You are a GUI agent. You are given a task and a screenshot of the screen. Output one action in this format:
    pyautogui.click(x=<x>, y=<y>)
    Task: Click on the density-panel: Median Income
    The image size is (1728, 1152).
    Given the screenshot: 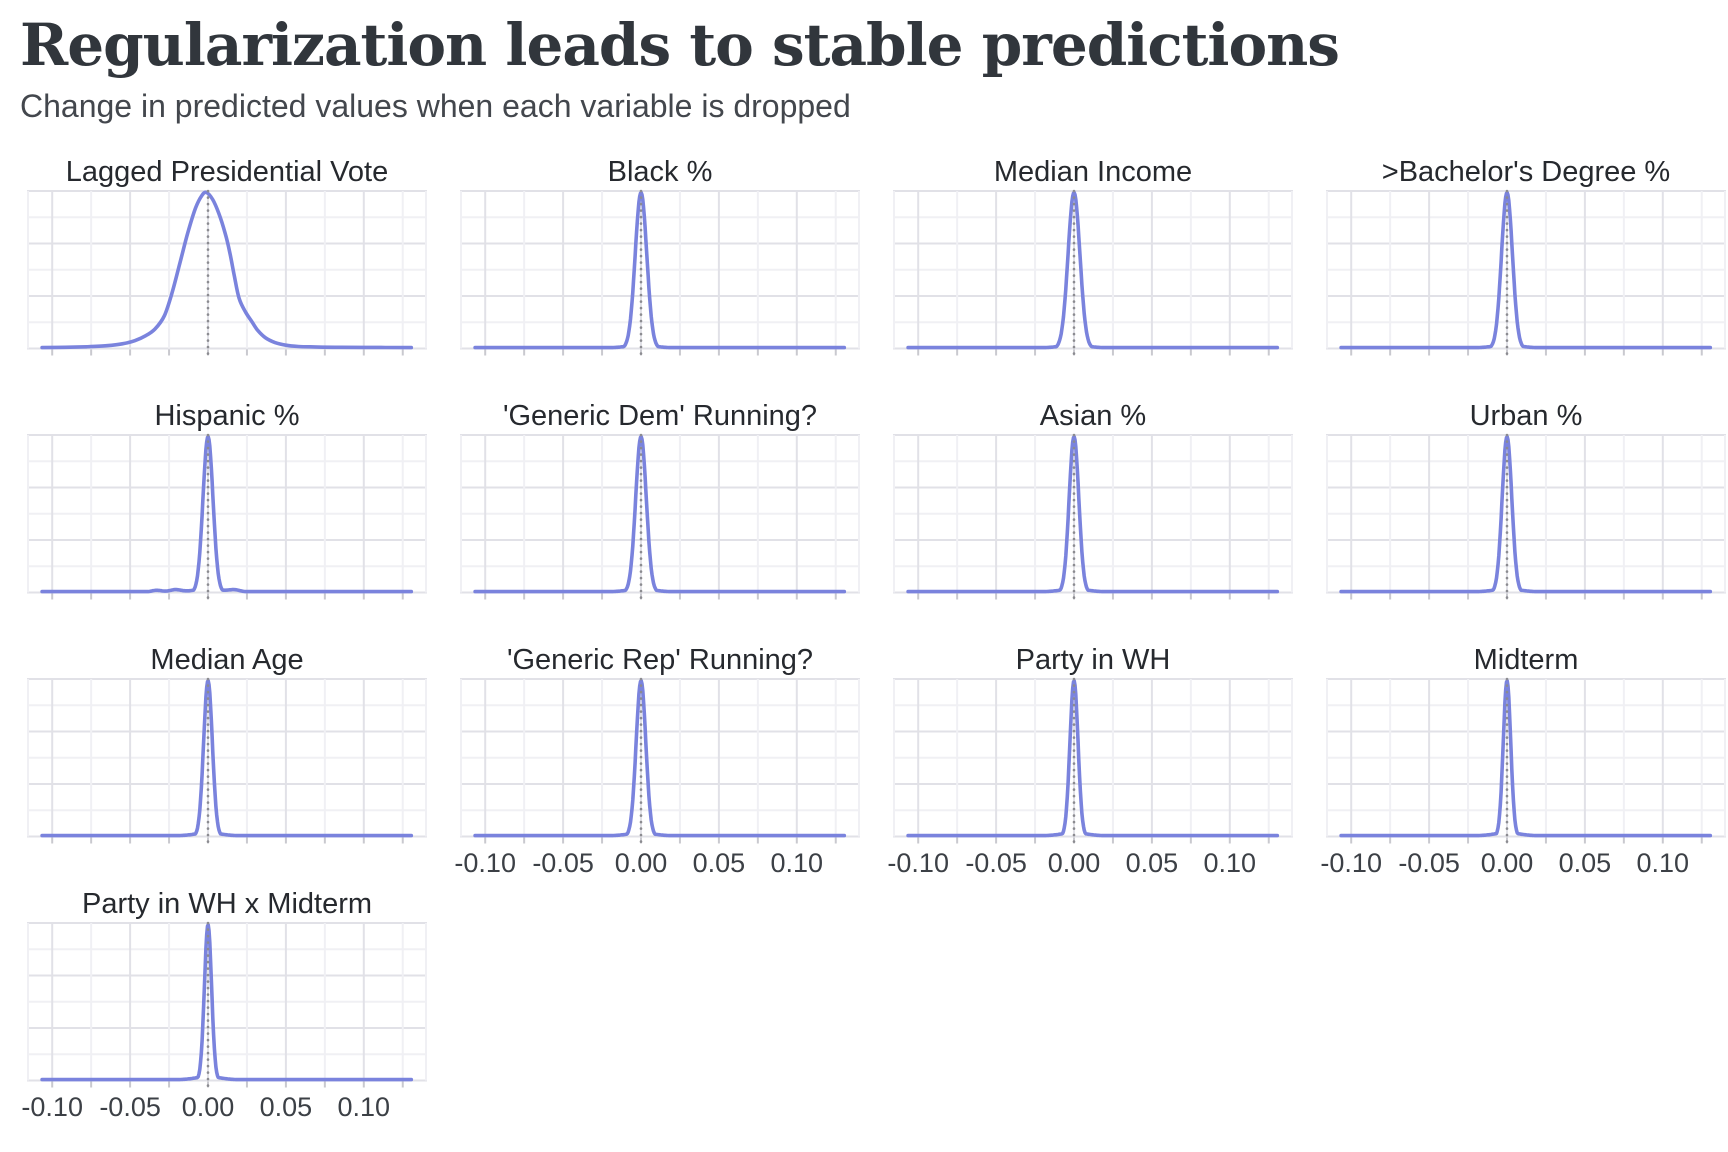 What is the action you would take?
    pyautogui.click(x=1082, y=271)
    